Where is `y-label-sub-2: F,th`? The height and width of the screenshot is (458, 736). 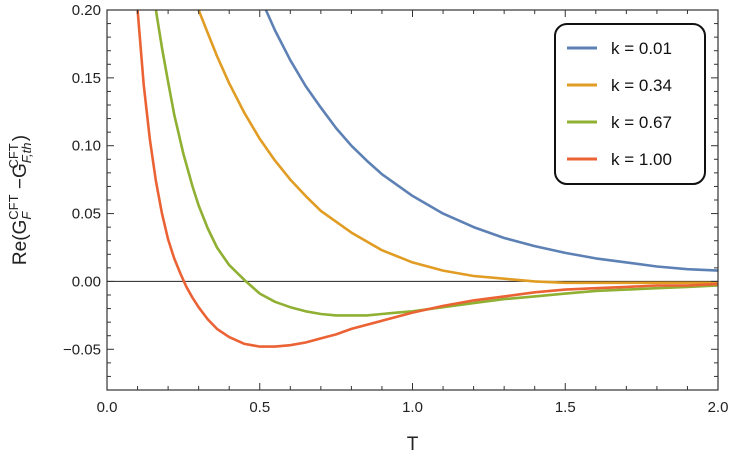 y-label-sub-2: F,th is located at coordinates (26, 153).